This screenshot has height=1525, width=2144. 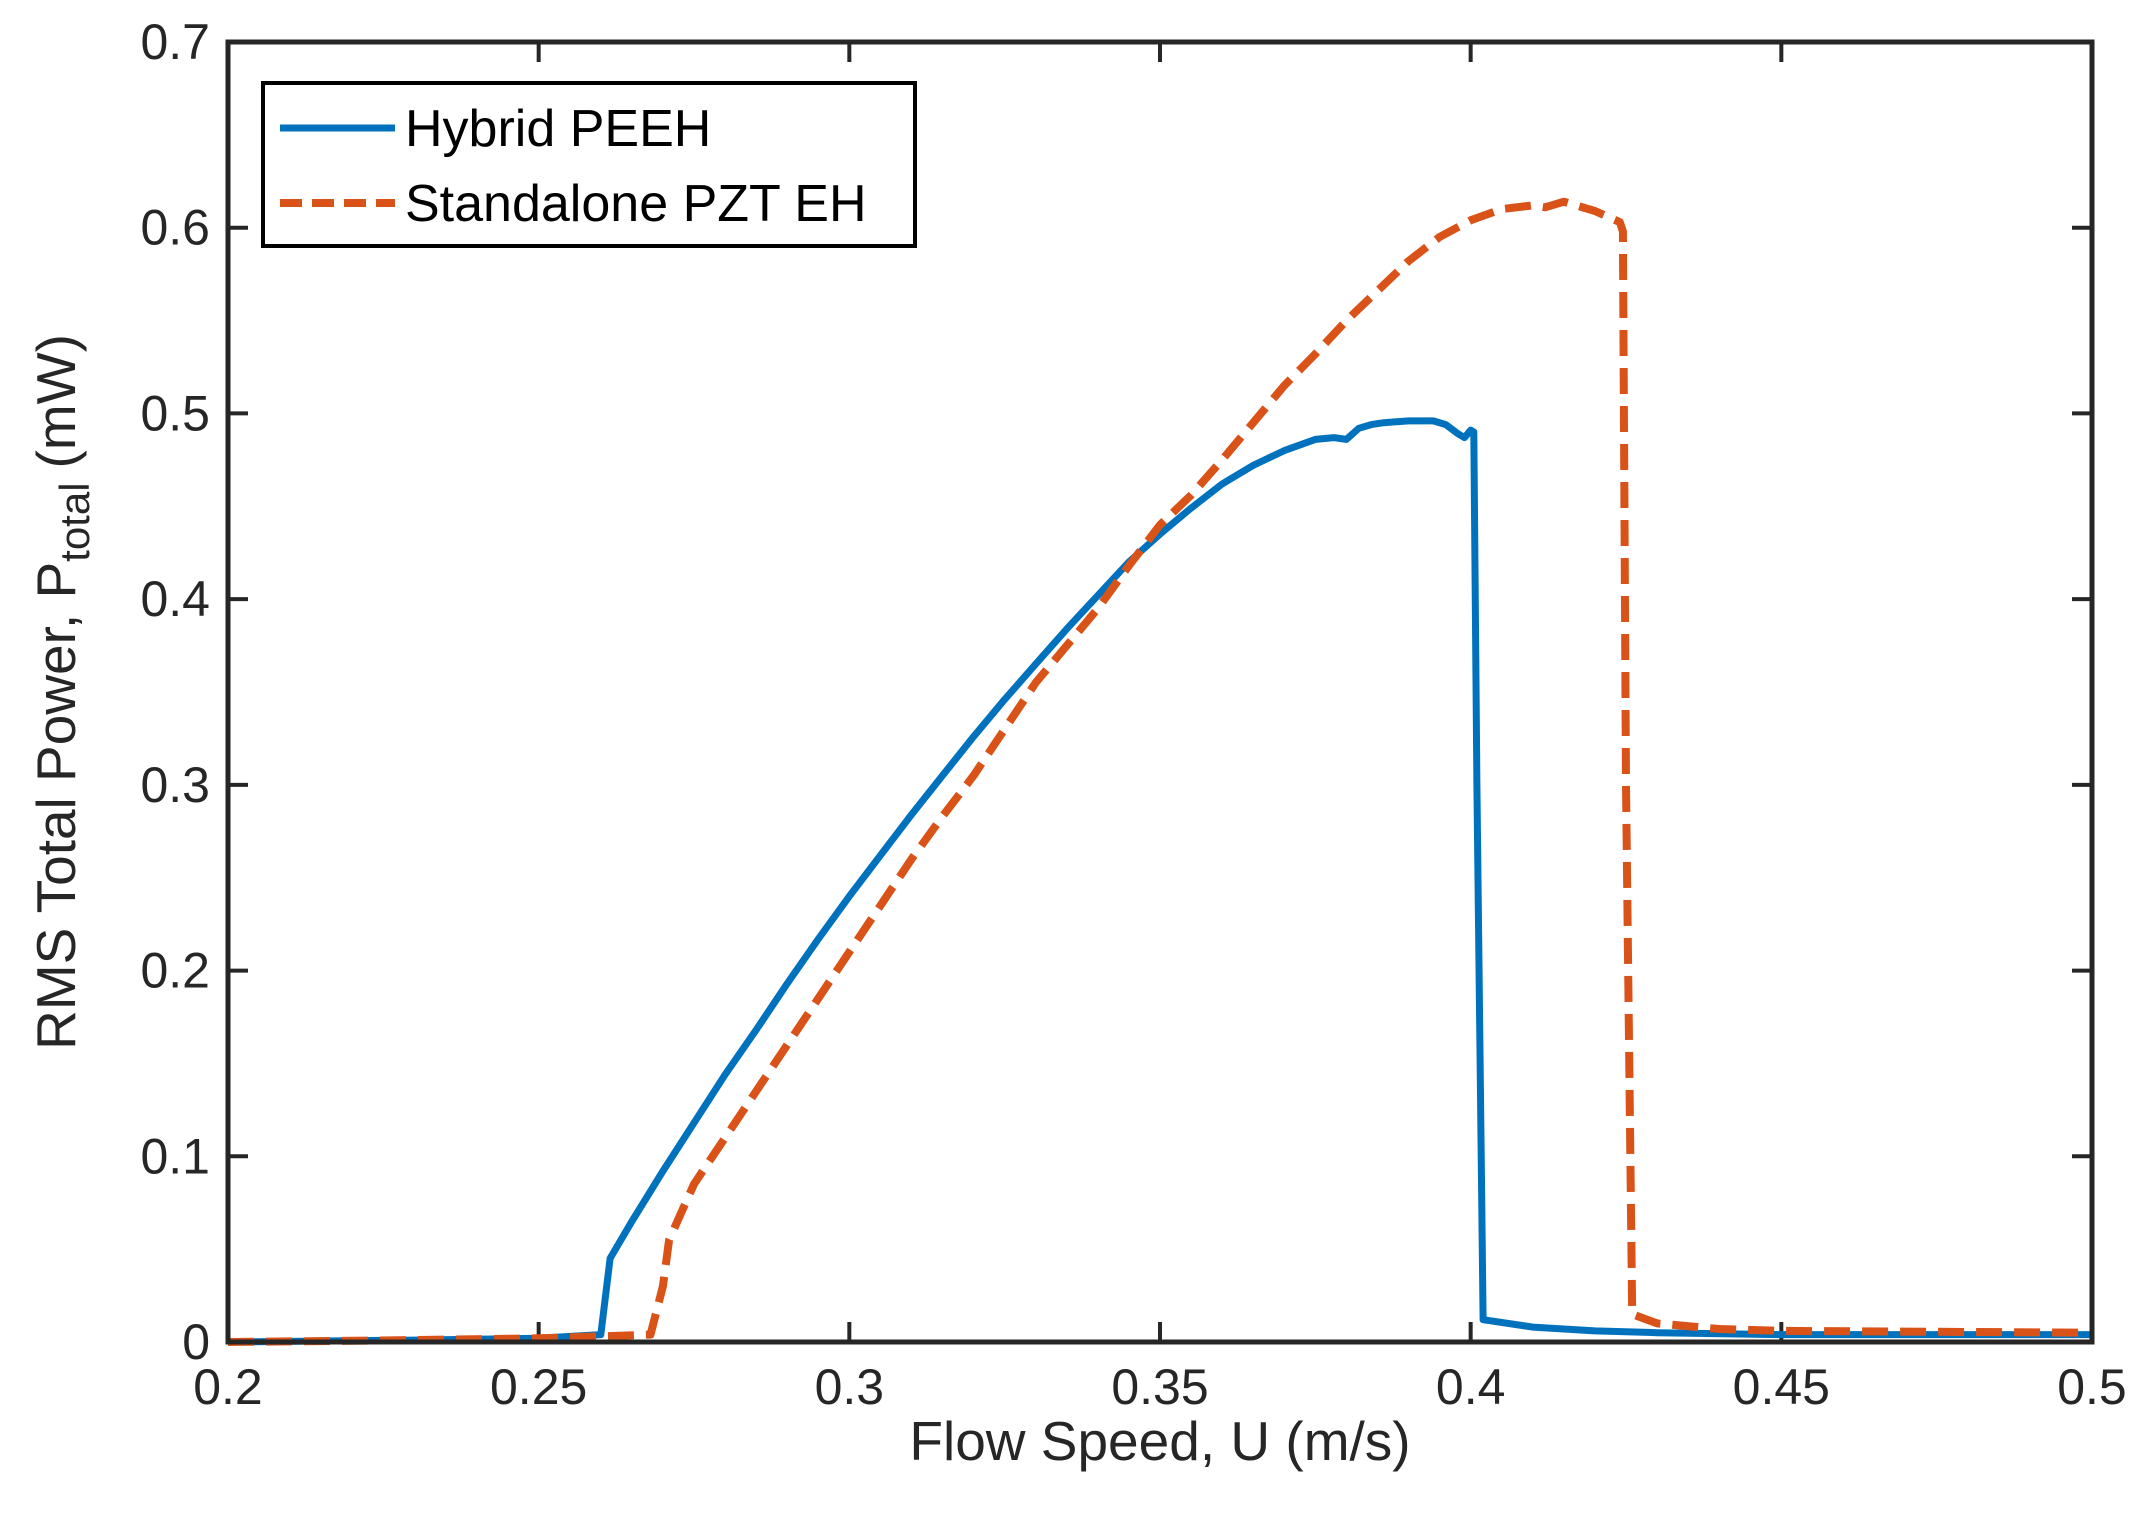 I want to click on y-axis-title-subscript: total, so click(x=74, y=521).